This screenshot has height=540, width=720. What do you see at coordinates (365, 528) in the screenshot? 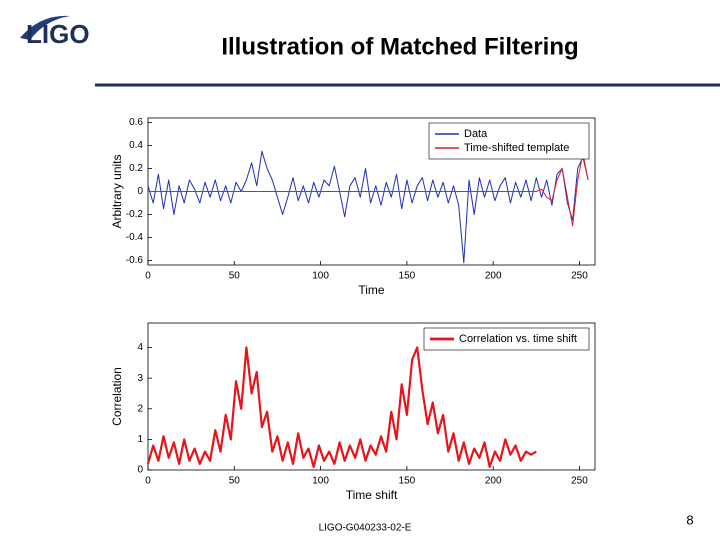
I see `footer-id: LIGO-G040233-02-E` at bounding box center [365, 528].